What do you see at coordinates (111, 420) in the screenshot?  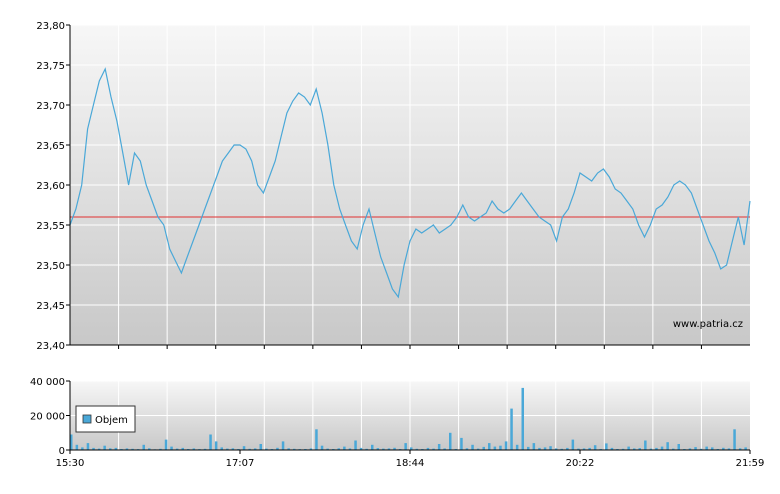 I see `legend-label: Objem` at bounding box center [111, 420].